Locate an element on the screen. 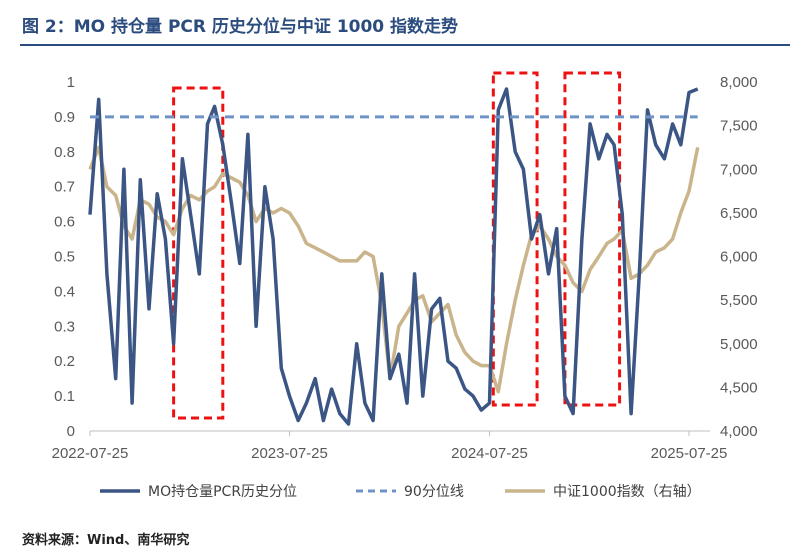 The image size is (806, 559). right-tick-label: 6,000 is located at coordinates (739, 257).